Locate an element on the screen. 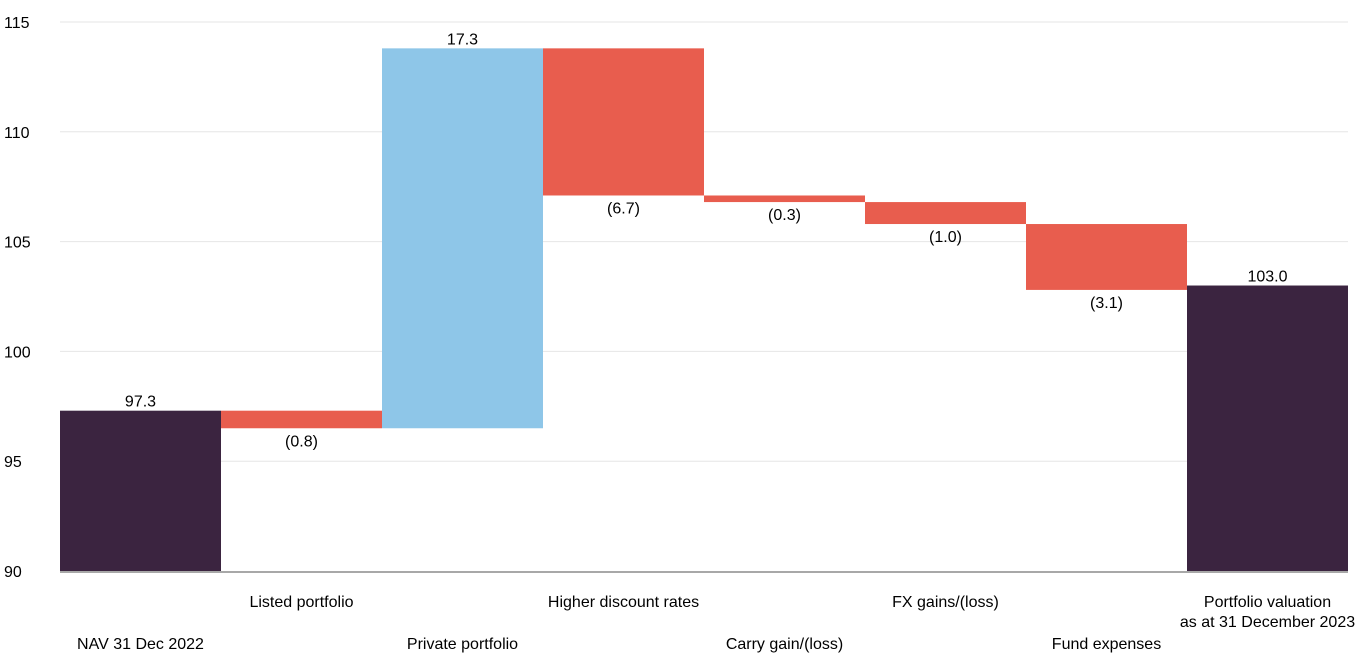  category-label-4: Higher discount rates is located at coordinates (623, 602).